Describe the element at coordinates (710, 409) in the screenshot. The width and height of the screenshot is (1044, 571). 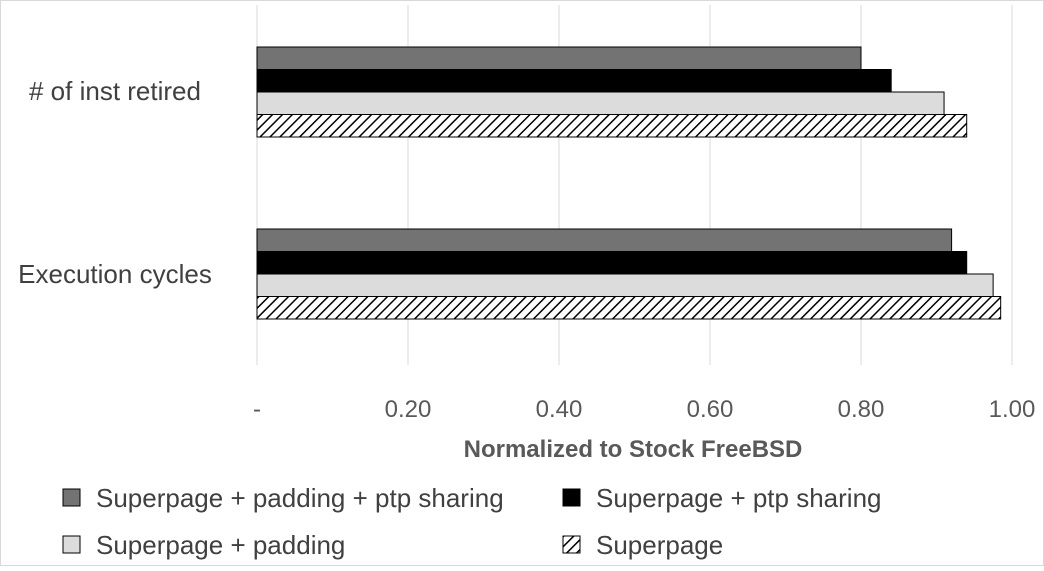
I see `x-tick-label: 0.60` at that location.